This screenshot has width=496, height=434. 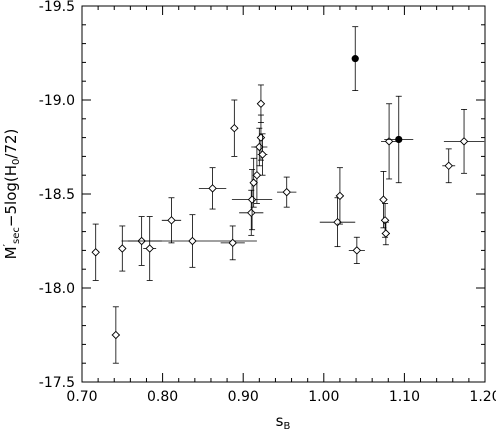 I want to click on y-axis-label-part: M, so click(x=11, y=252).